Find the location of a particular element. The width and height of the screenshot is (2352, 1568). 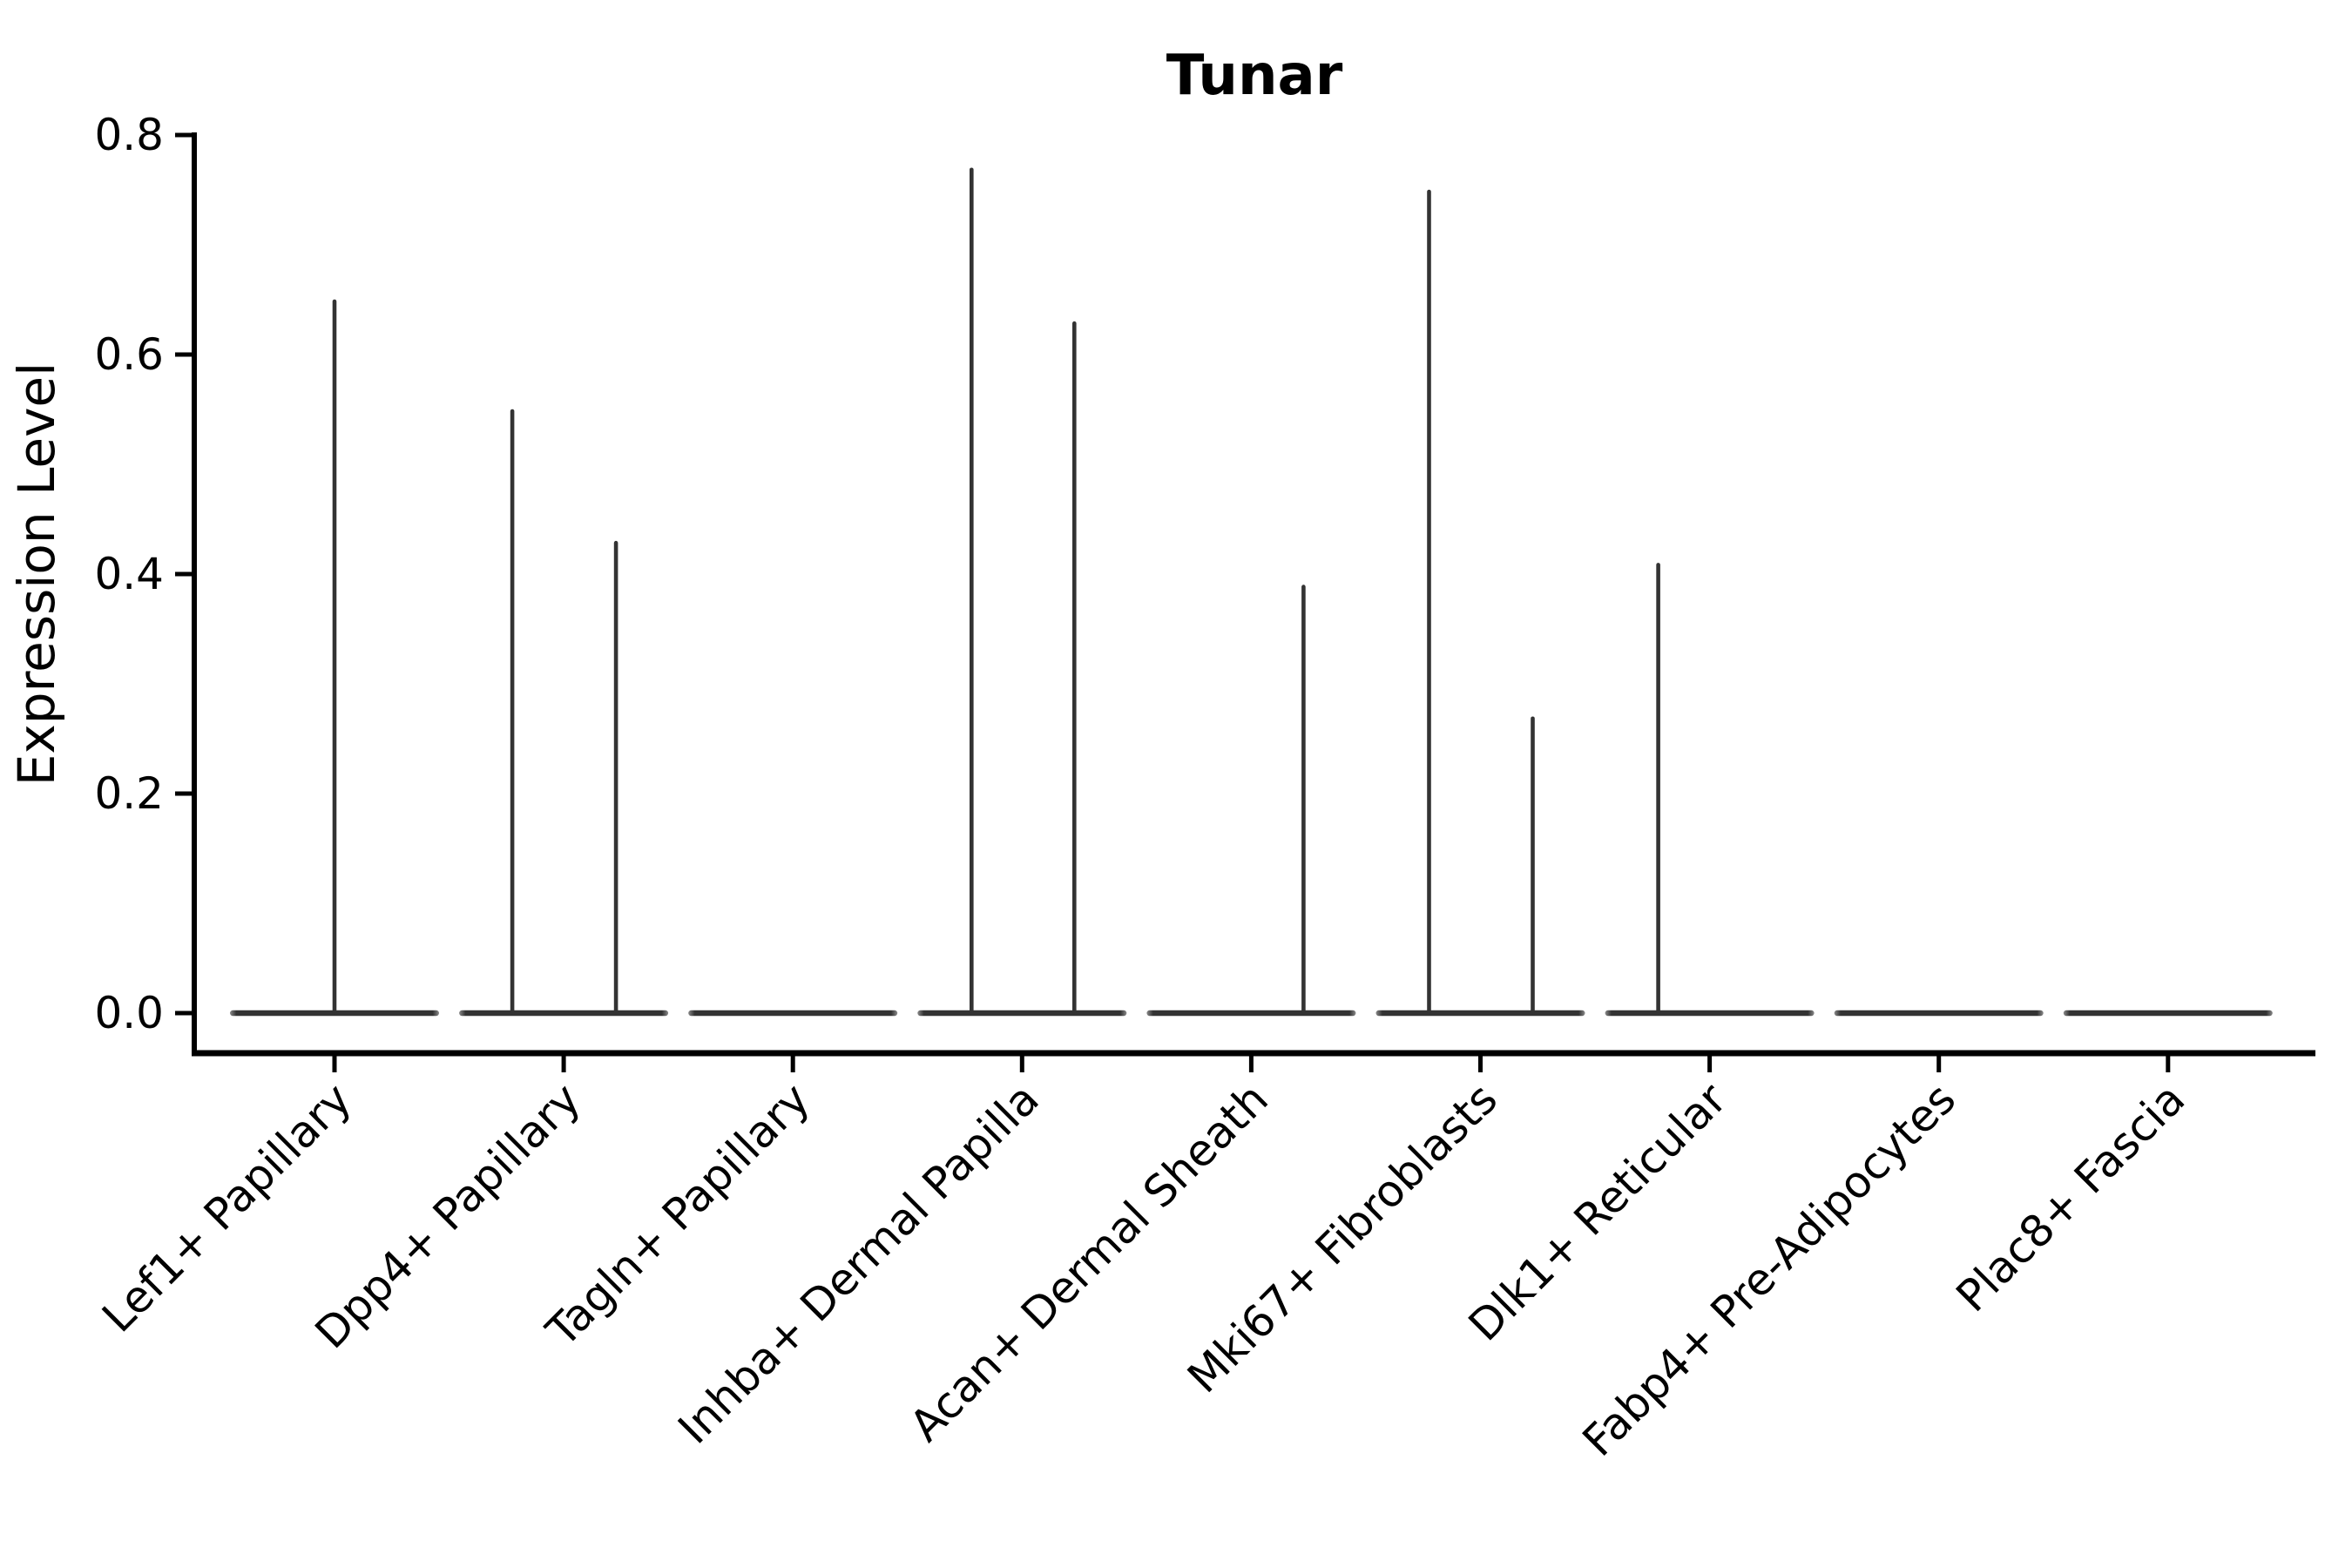

x-tick-label: Plac8+ Fascia is located at coordinates (2071, 1197).